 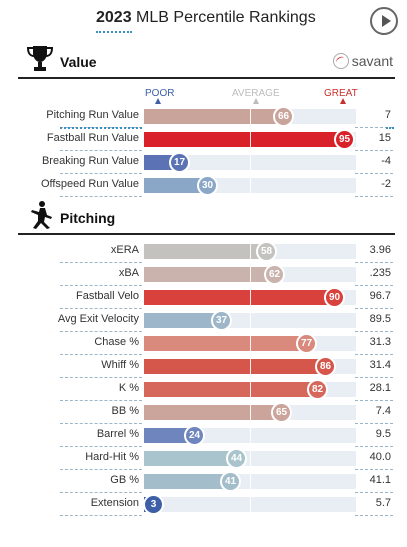 What do you see at coordinates (101, 128) in the screenshot?
I see `selected-row-indicator` at bounding box center [101, 128].